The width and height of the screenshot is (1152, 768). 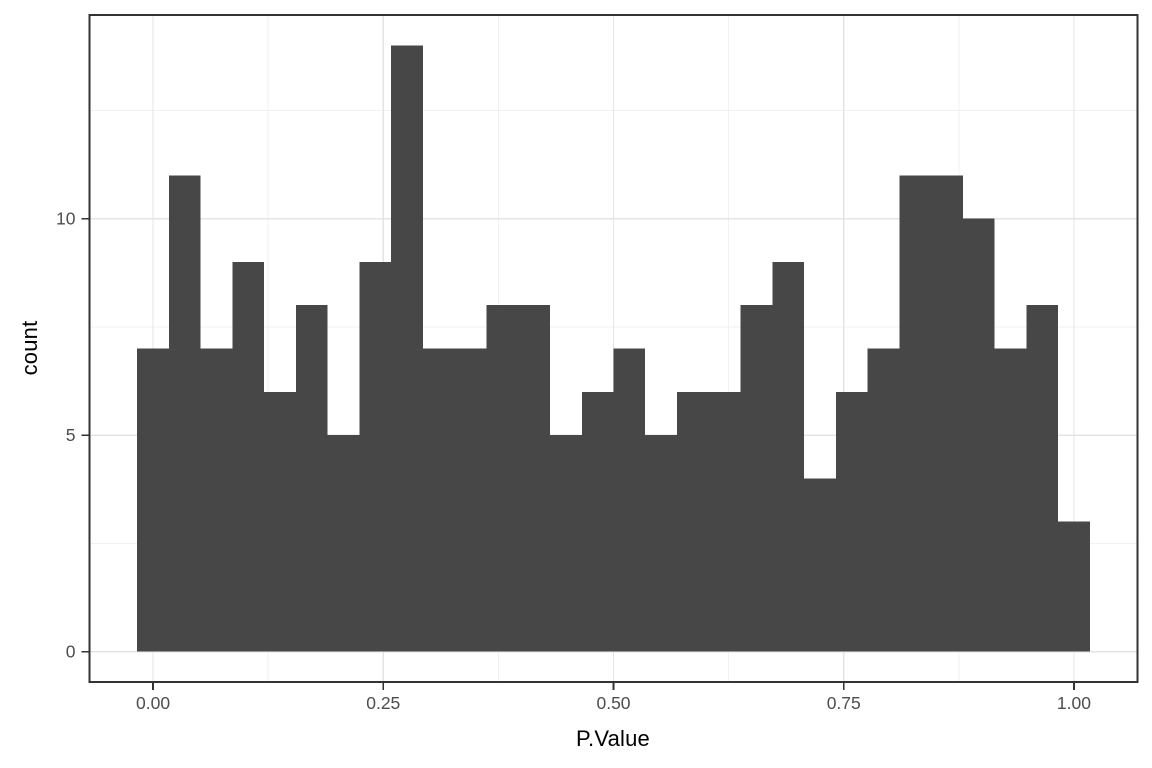 I want to click on x-tick-label: 0.00, so click(x=153, y=703).